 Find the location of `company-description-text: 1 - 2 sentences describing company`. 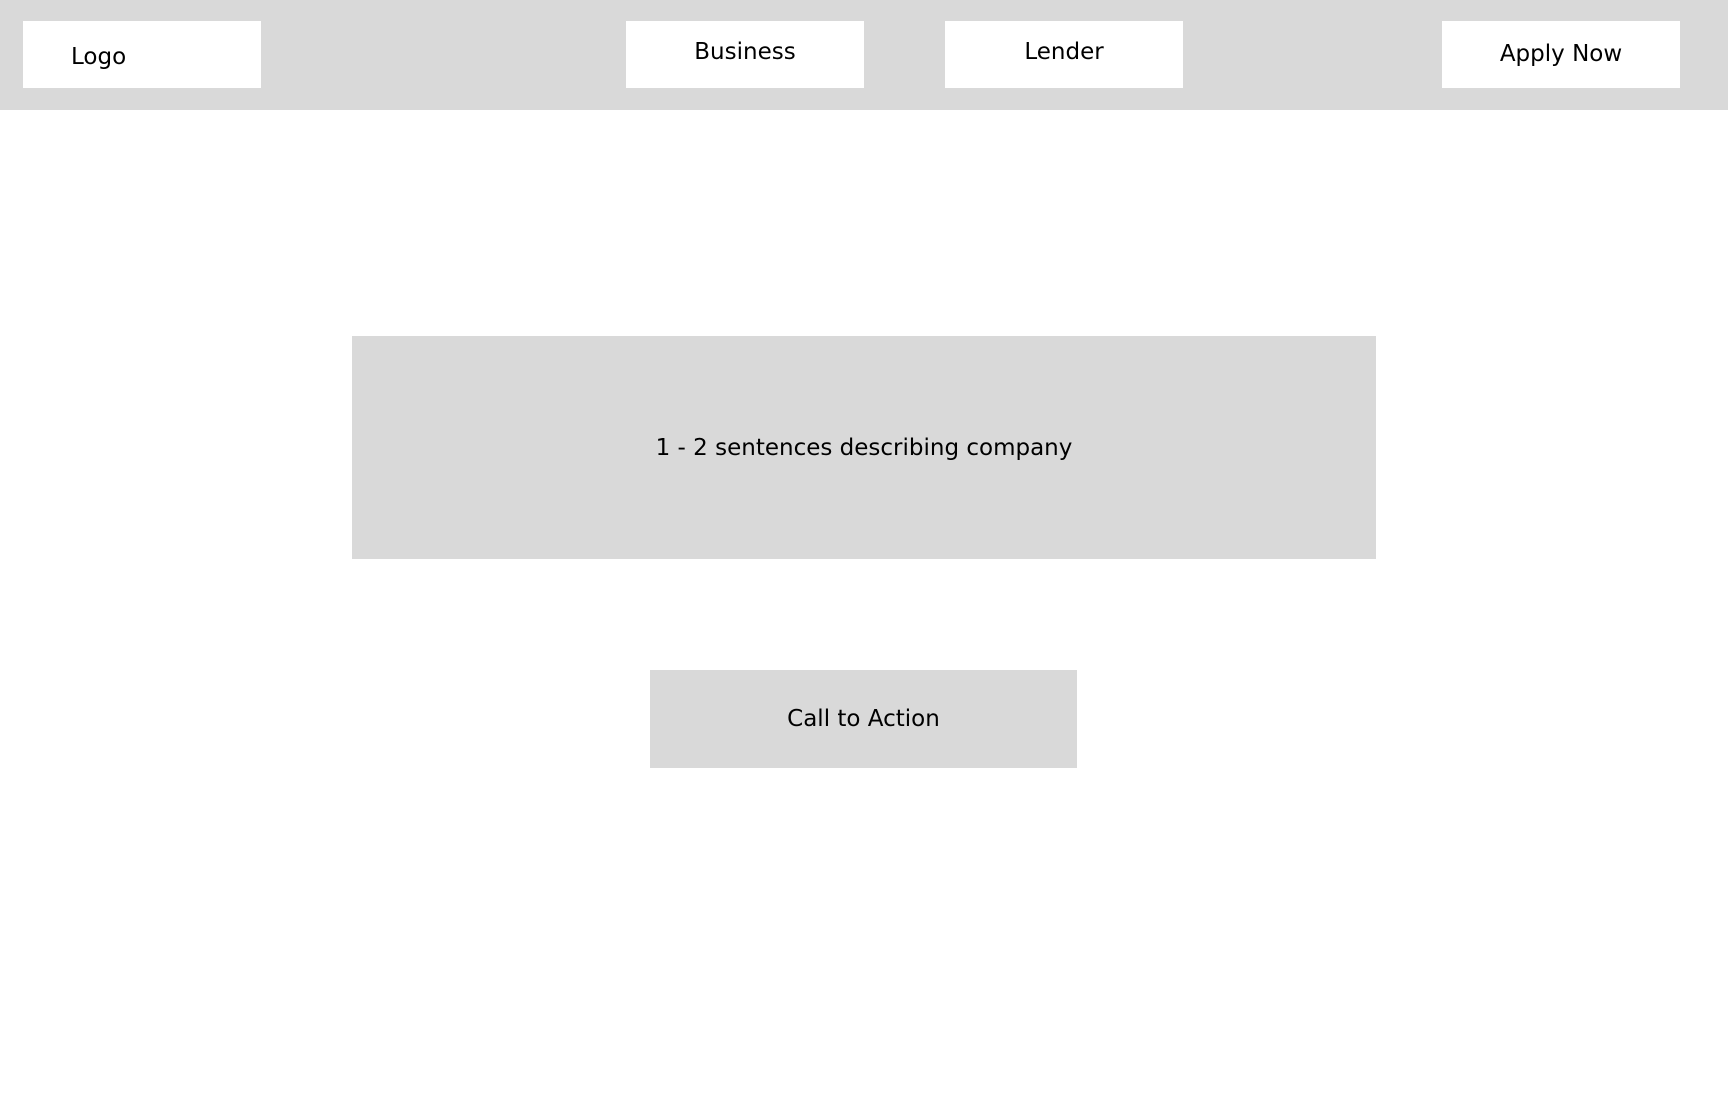

company-description-text: 1 - 2 sentences describing company is located at coordinates (864, 447).